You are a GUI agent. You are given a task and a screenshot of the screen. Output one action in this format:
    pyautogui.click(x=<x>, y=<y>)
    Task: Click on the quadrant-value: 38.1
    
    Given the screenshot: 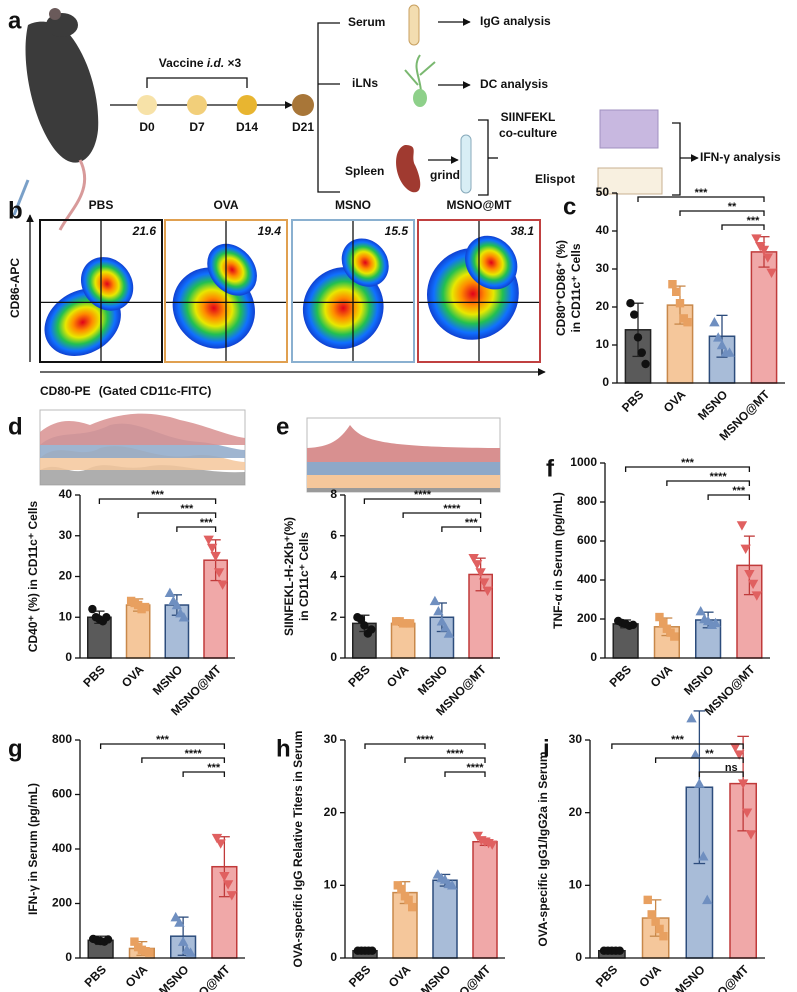 What is the action you would take?
    pyautogui.click(x=523, y=231)
    